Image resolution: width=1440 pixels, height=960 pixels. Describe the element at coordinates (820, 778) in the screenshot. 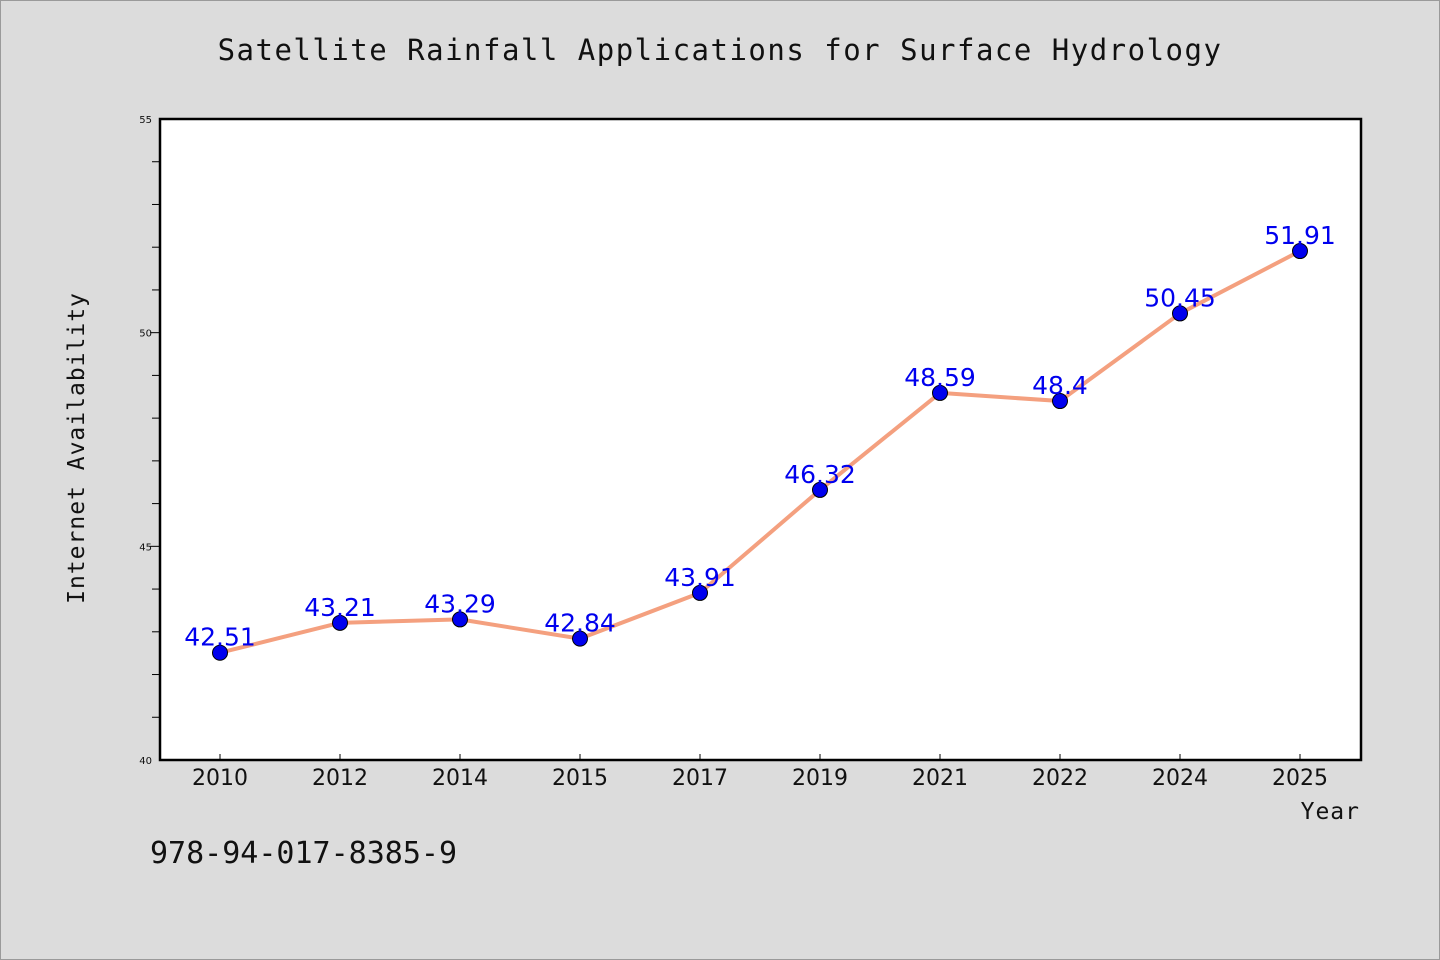

I see `x-tick-label: 2019` at that location.